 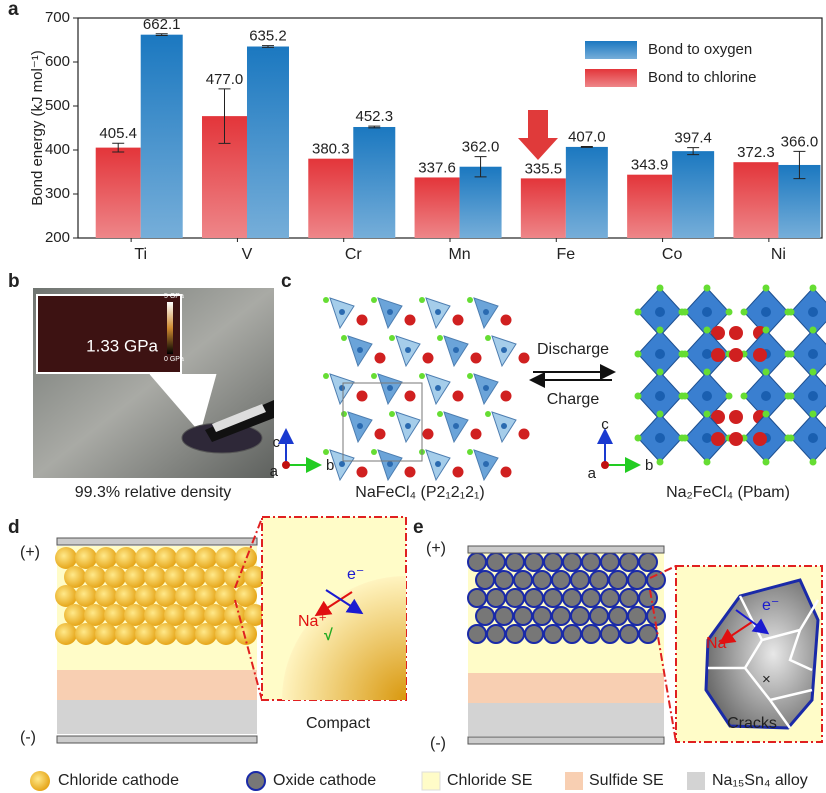 What do you see at coordinates (247, 254) in the screenshot?
I see `x-tick-label: V` at bounding box center [247, 254].